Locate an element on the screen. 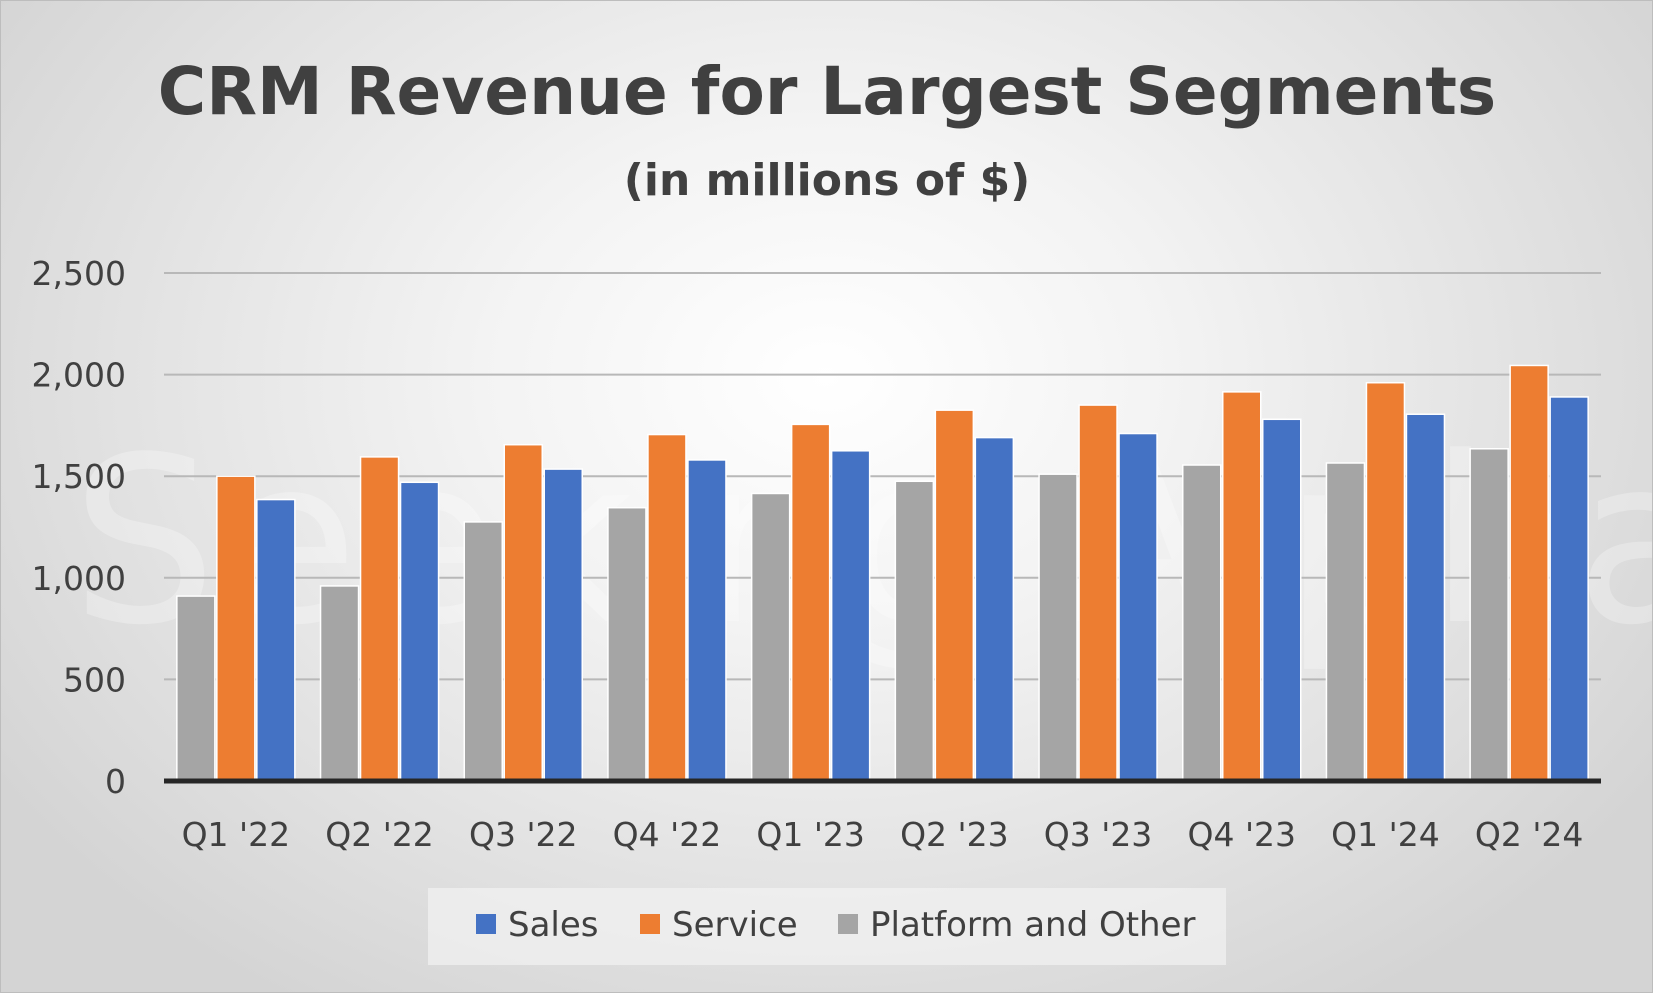 This screenshot has width=1653, height=993. legend-box is located at coordinates (827, 926).